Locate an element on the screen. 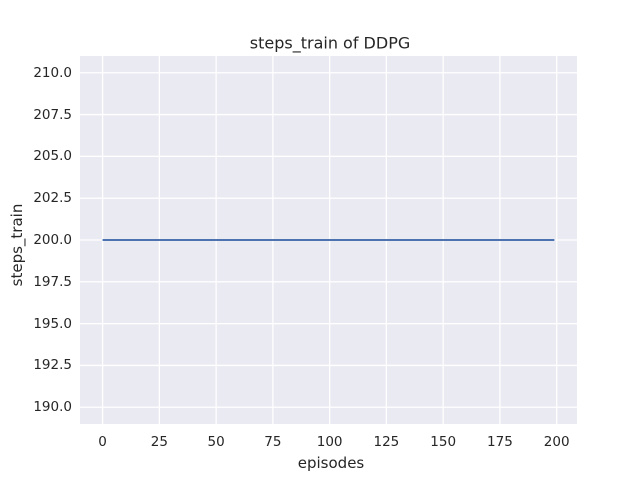 The image size is (640, 480). x-tick-label: 175 is located at coordinates (500, 442).